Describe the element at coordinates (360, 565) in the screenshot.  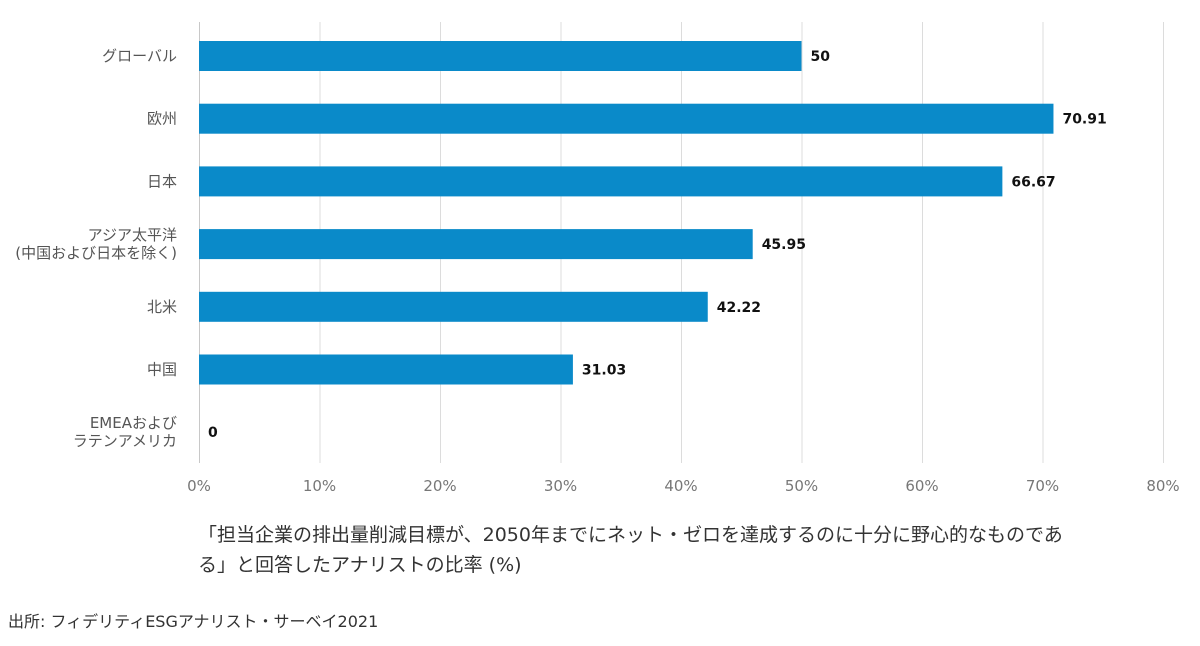
I see `caption-line-2: る」と回答したアナリストの比率 (%)` at that location.